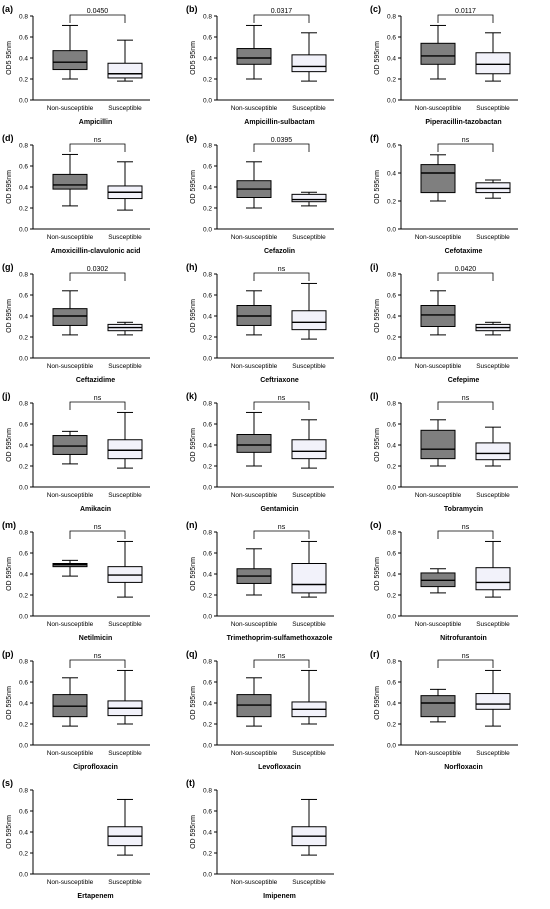 The height and width of the screenshot is (909, 550). I want to click on chart-title: Ciprofloxacin, so click(95, 767).